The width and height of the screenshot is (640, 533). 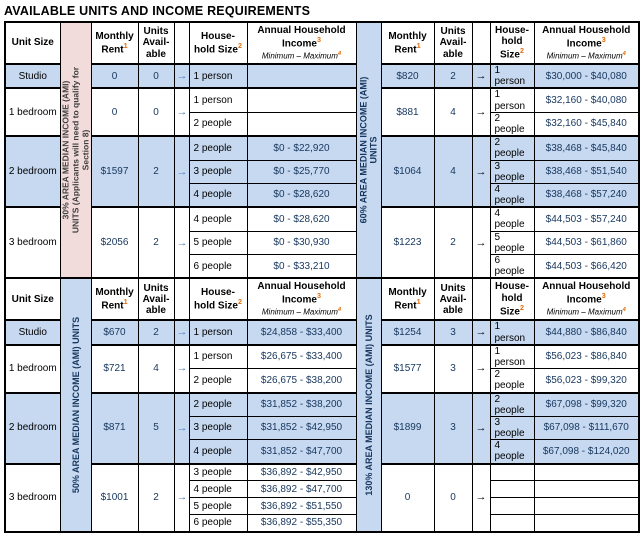 I want to click on income-range-value: $0 - $33,210, so click(x=301, y=266).